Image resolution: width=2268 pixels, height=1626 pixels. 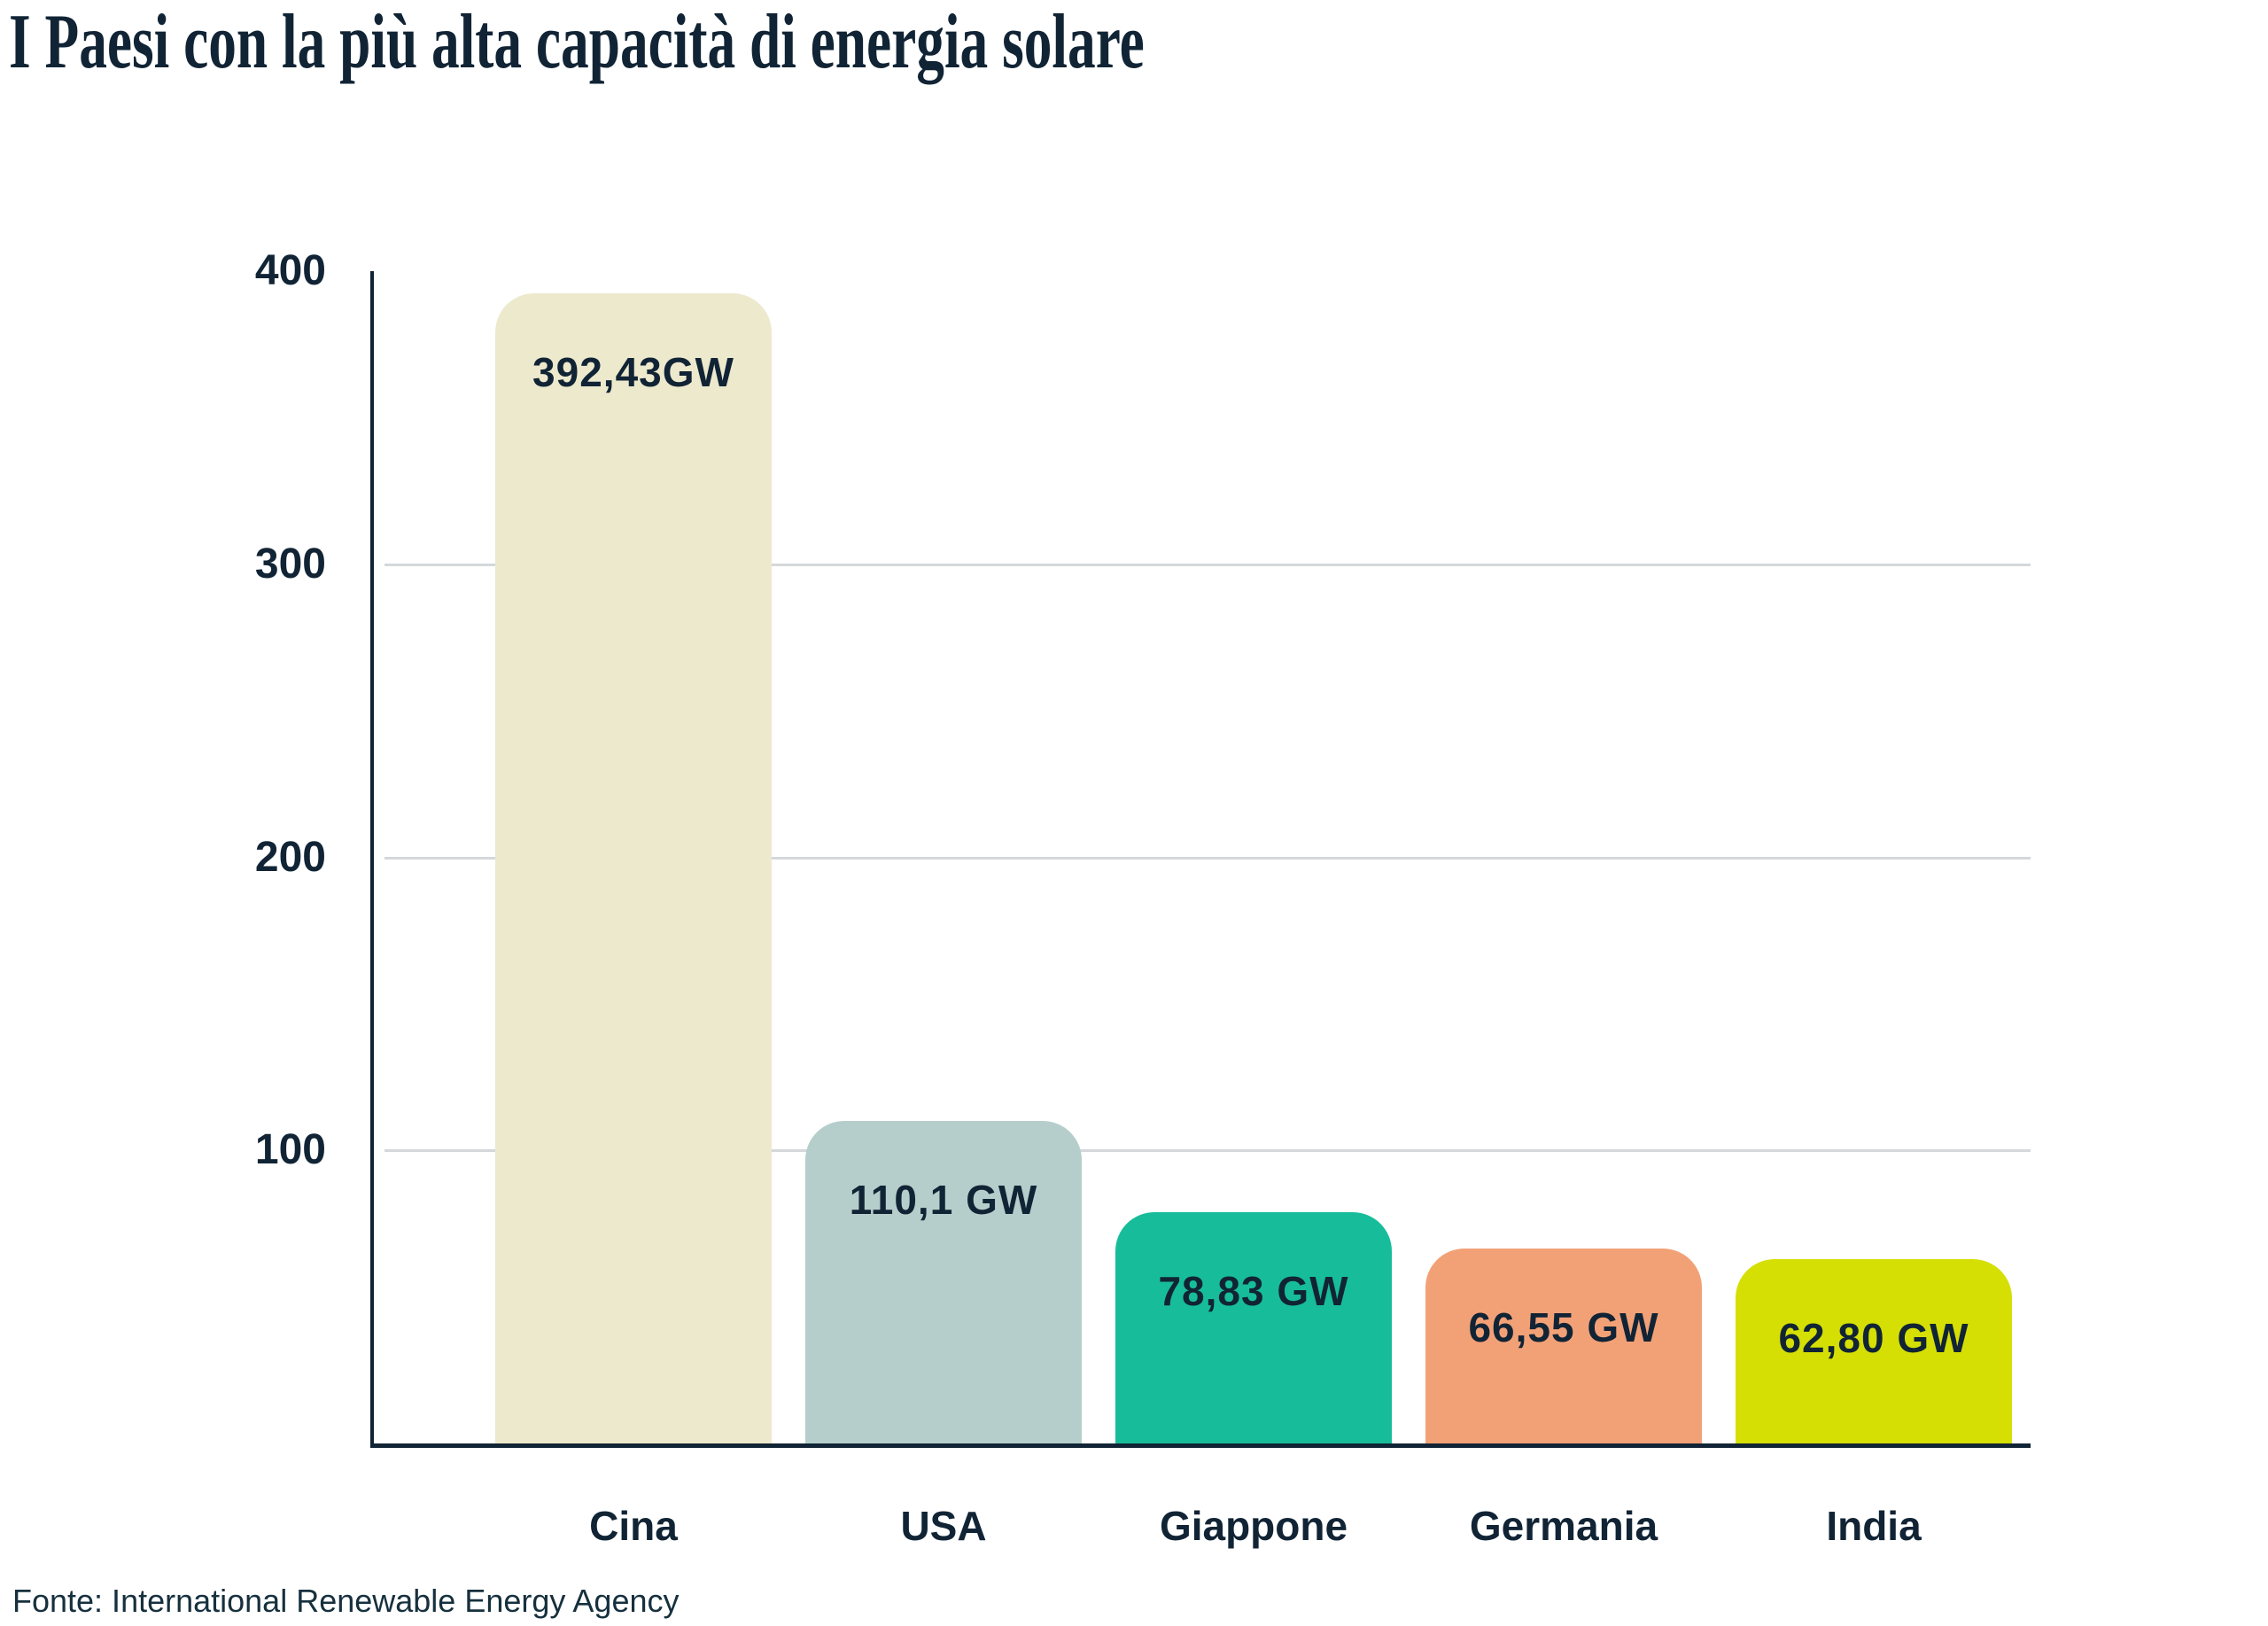 What do you see at coordinates (943, 1526) in the screenshot?
I see `x-axis-label-usa: USA` at bounding box center [943, 1526].